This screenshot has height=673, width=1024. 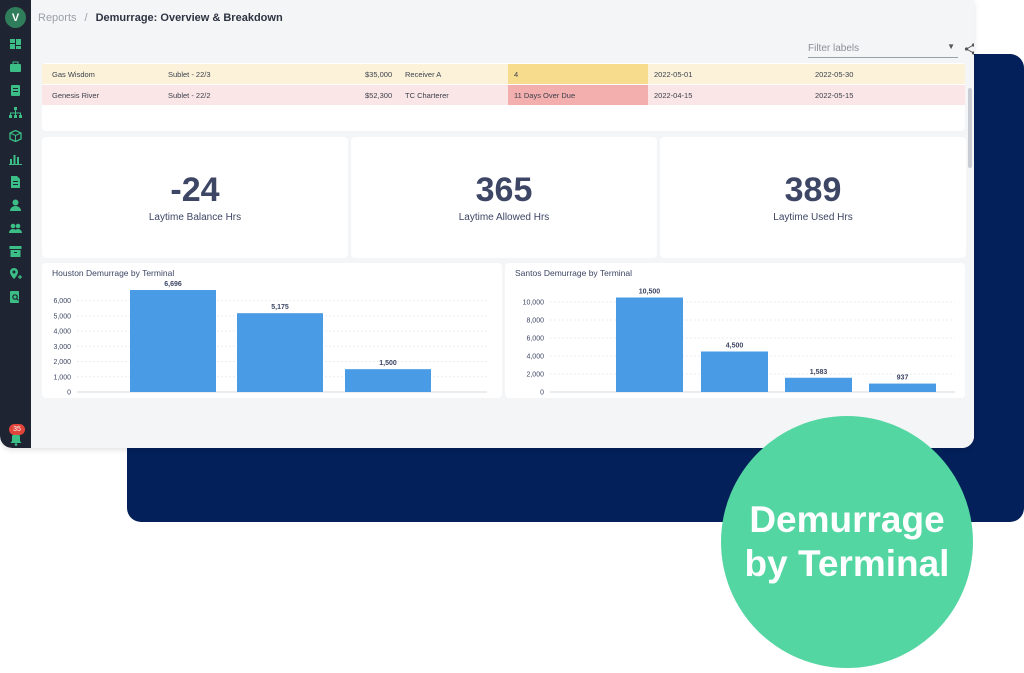 I want to click on scrollbar, so click(x=970, y=128).